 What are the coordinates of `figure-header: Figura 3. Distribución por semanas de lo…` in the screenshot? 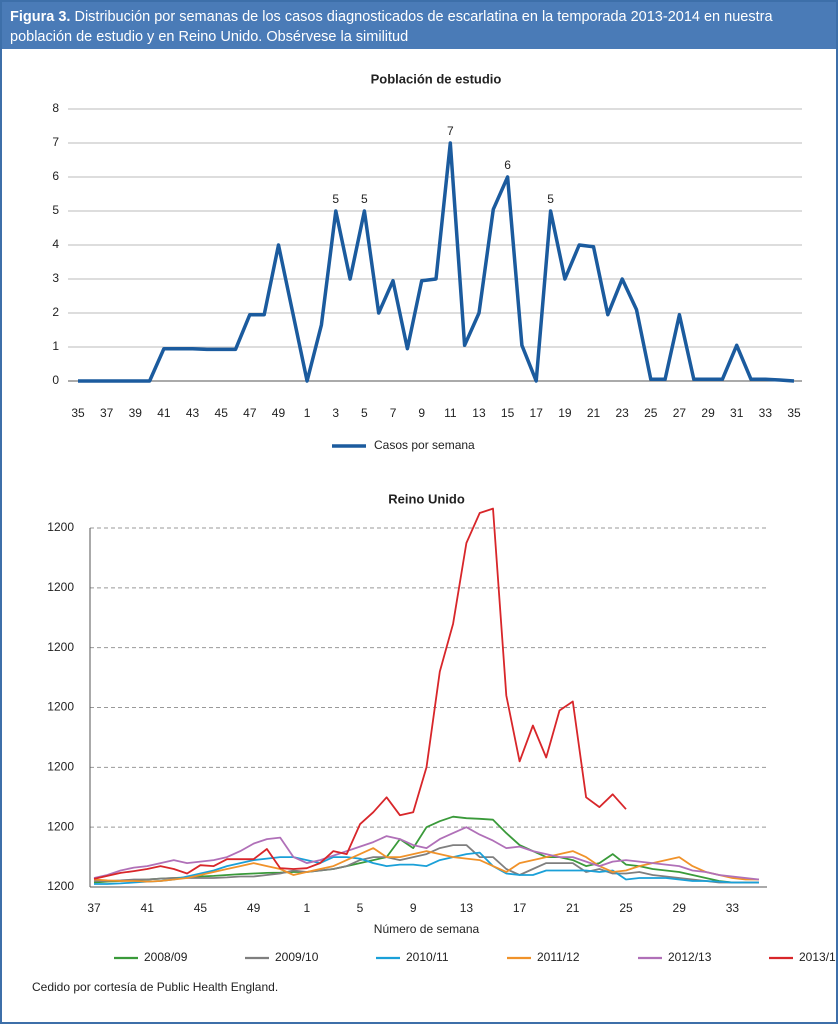 It's located at (419, 25).